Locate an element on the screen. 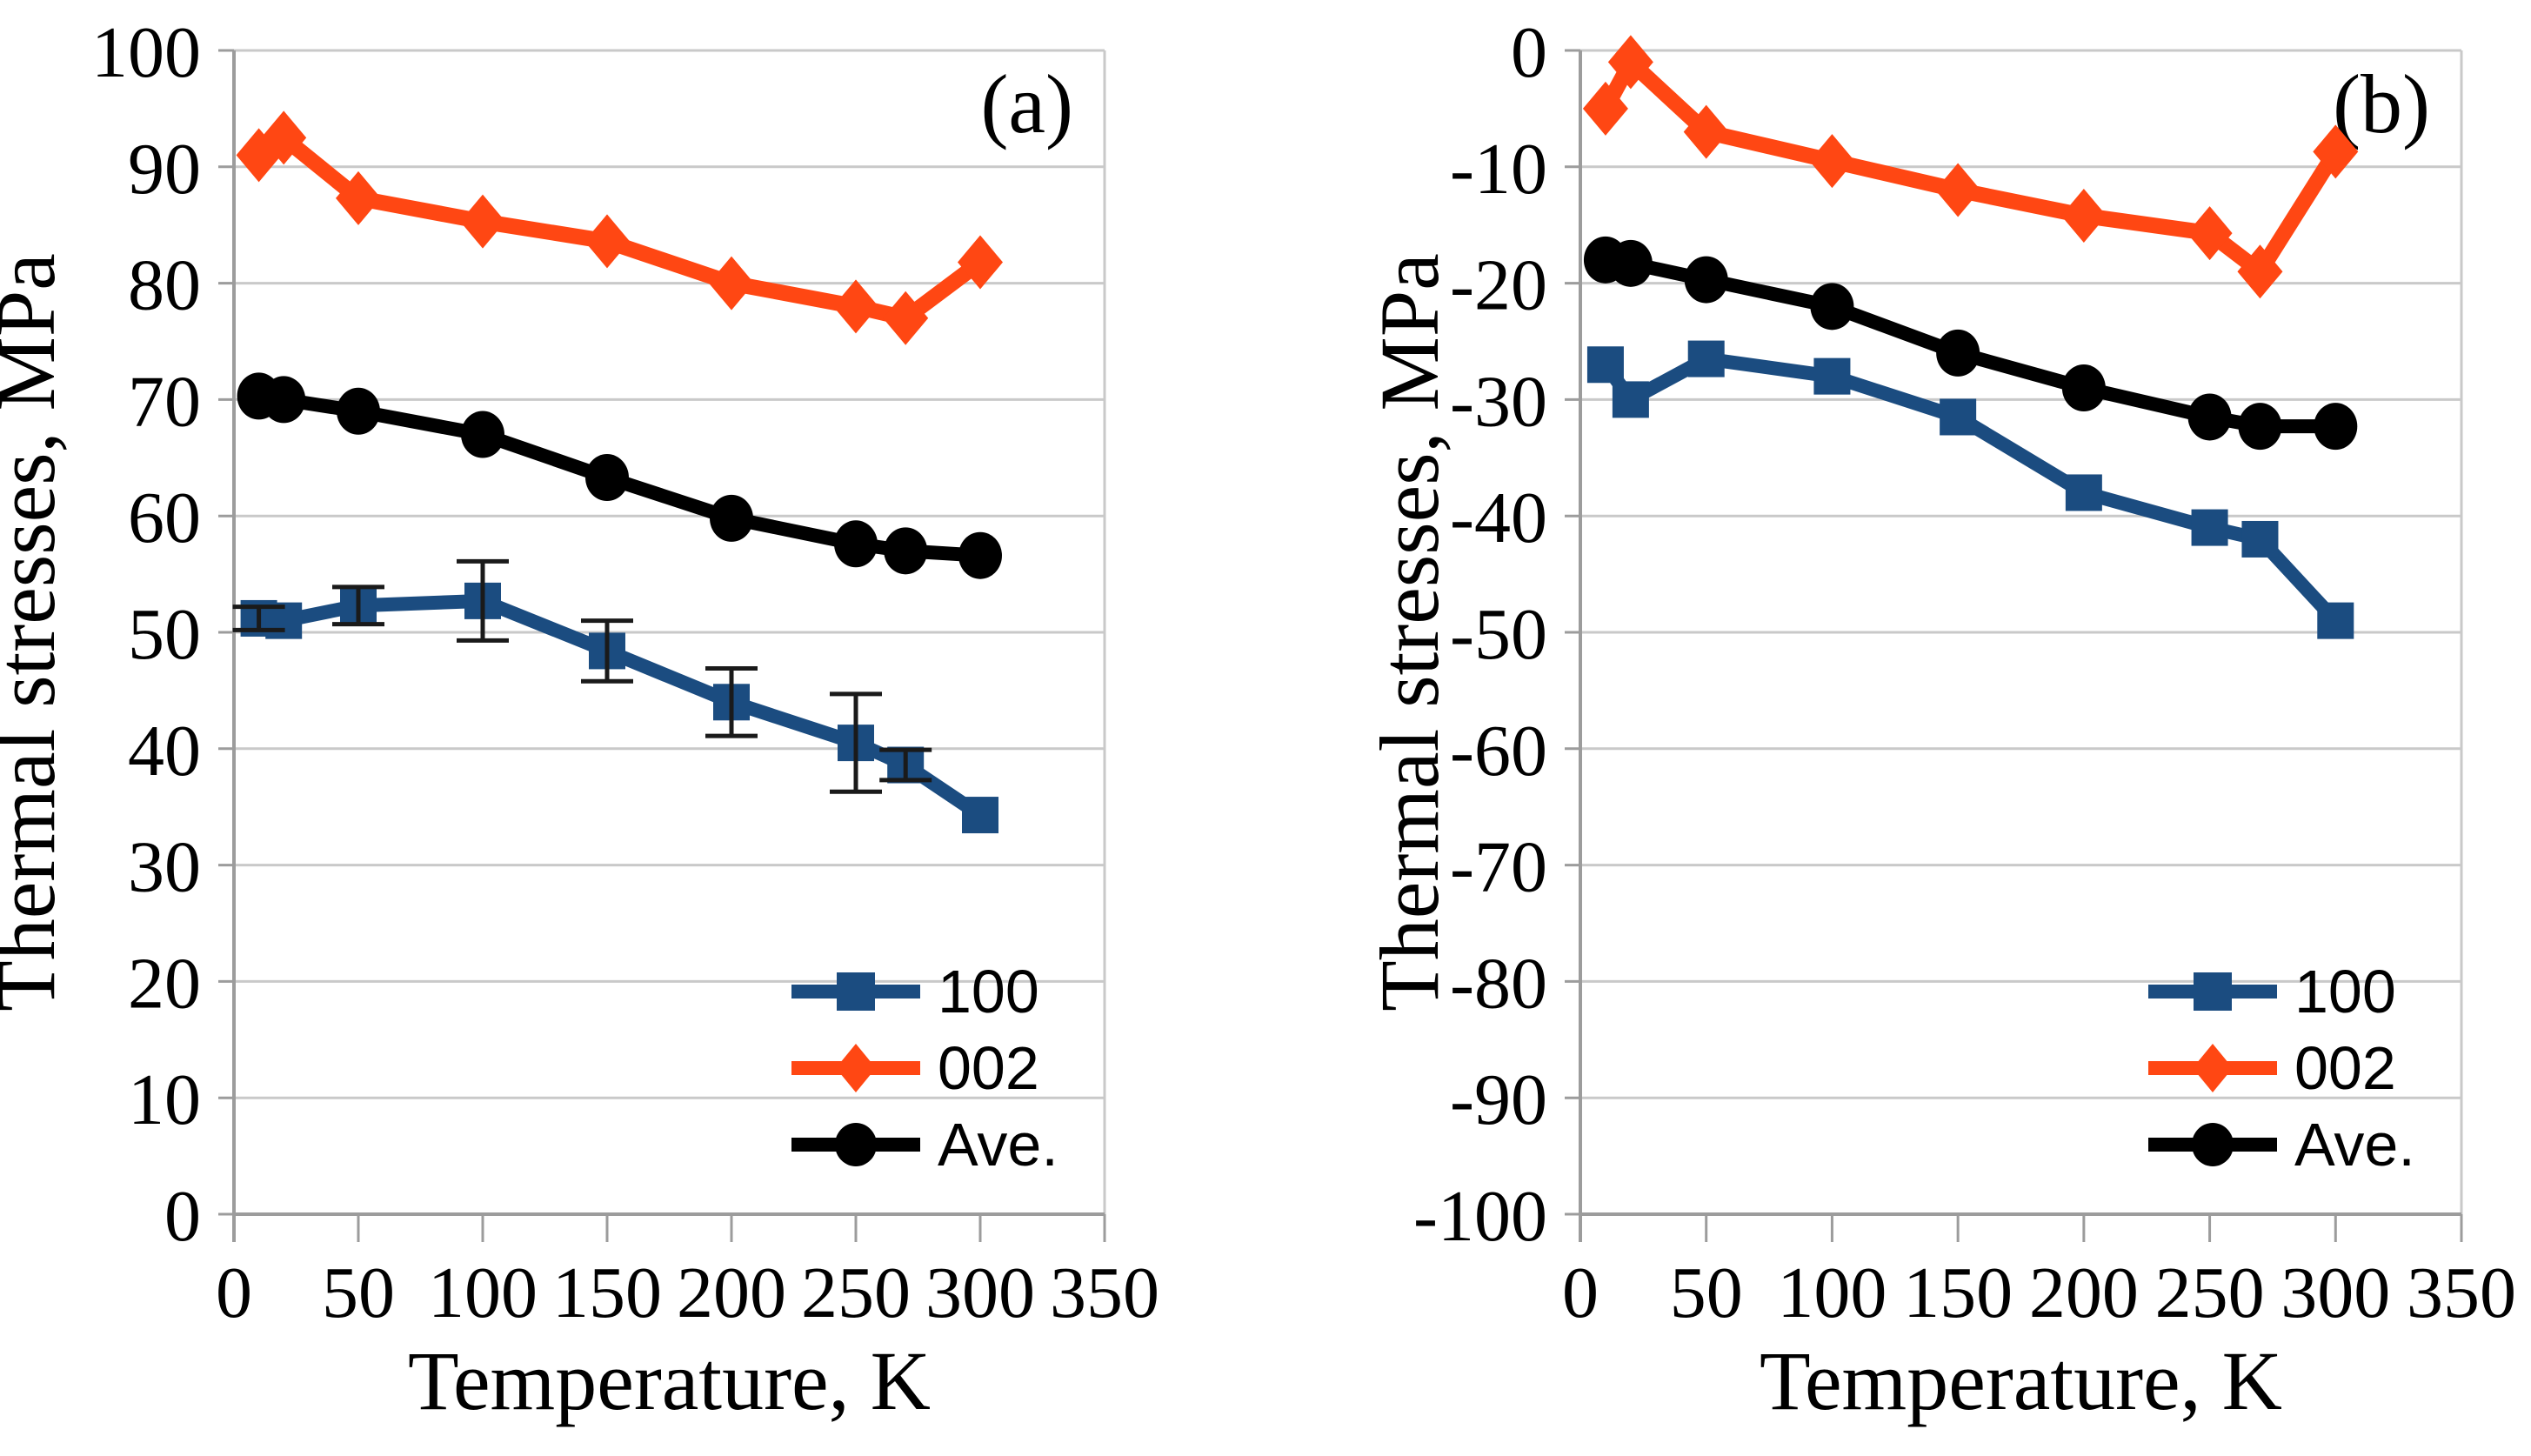 The image size is (2531, 1456). y-tick-label: 80 is located at coordinates (164, 285).